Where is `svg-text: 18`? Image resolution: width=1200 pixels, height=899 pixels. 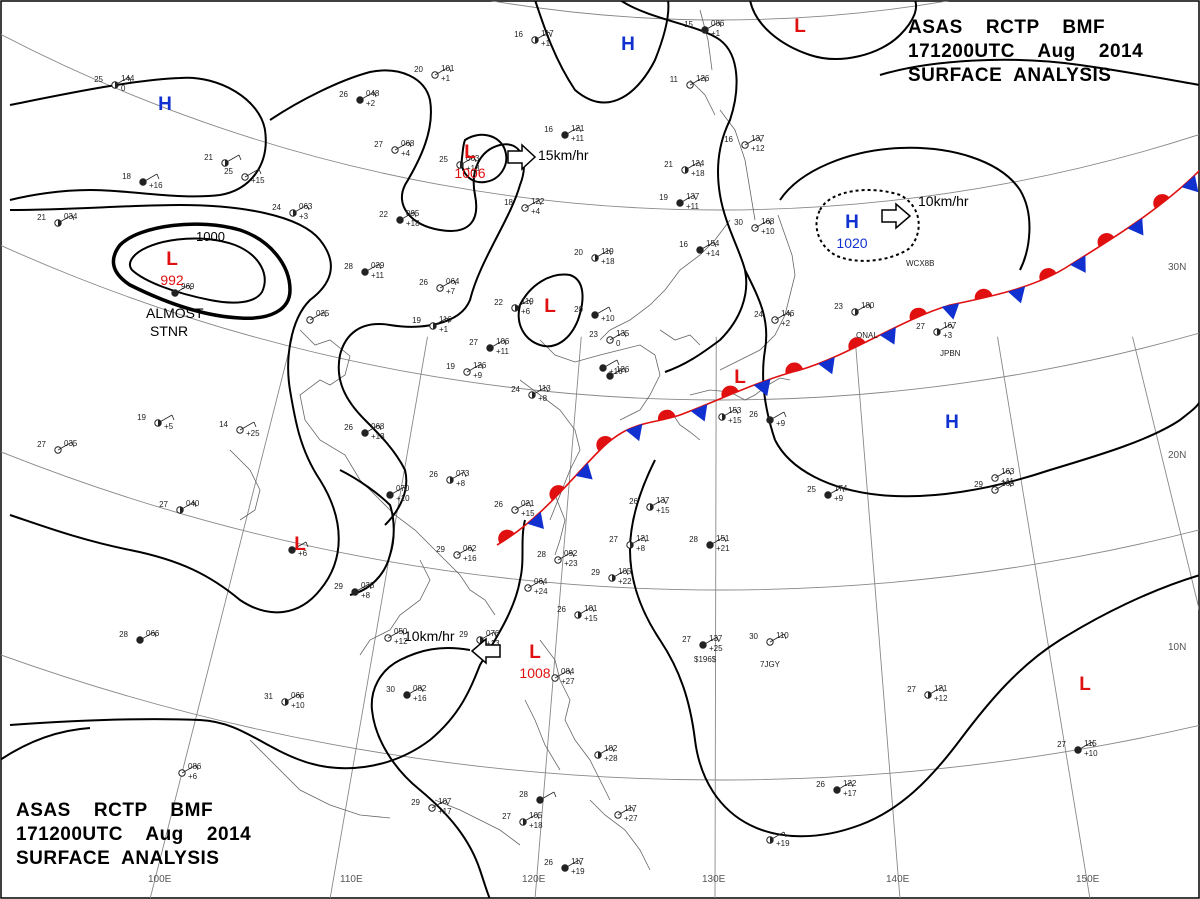 svg-text: 18 is located at coordinates (126, 176).